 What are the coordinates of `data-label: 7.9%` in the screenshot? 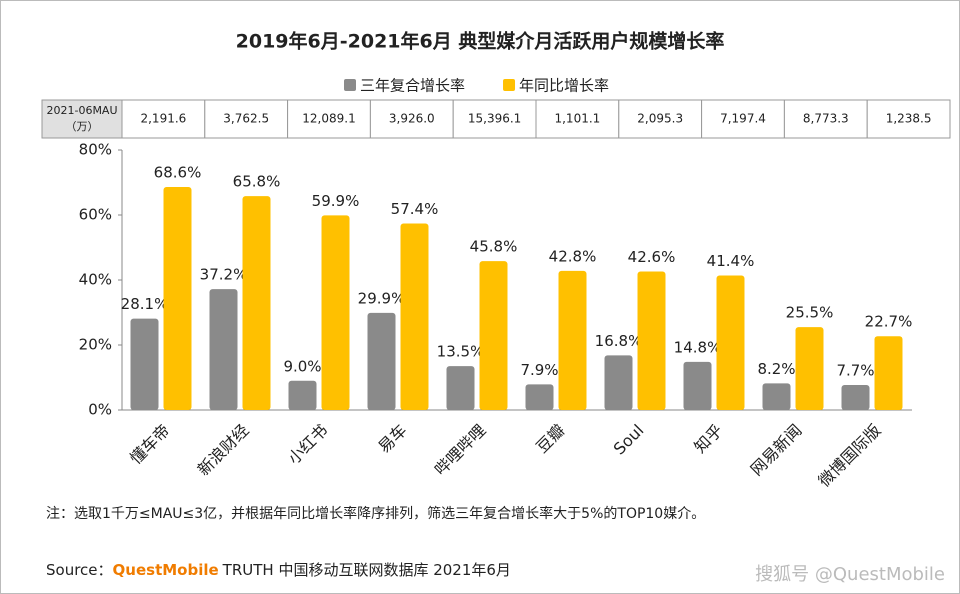 It's located at (539, 370).